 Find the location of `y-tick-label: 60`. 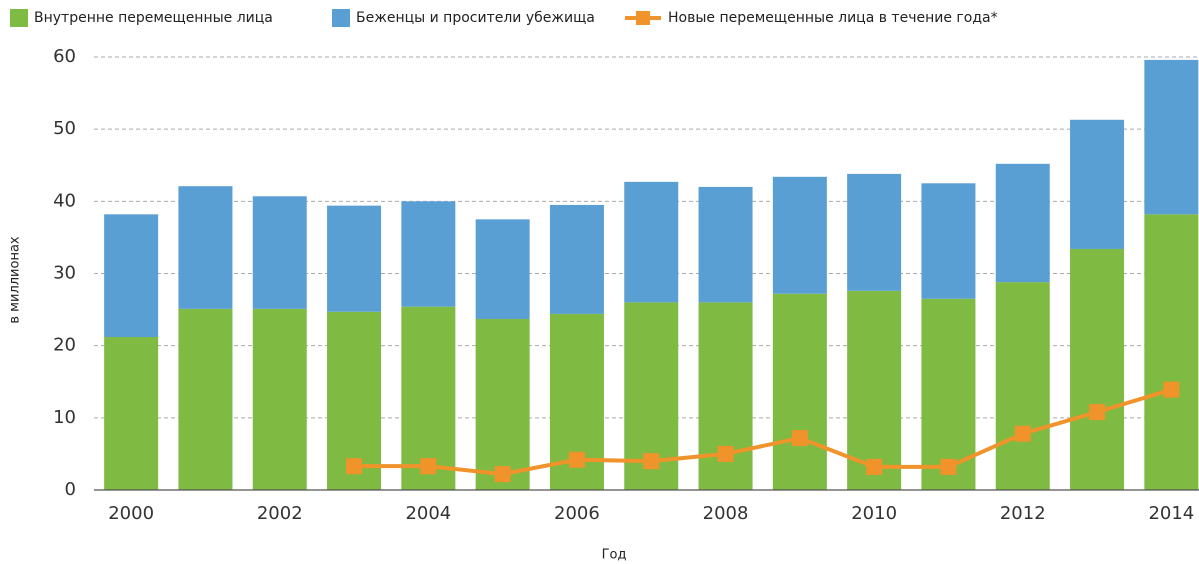

y-tick-label: 60 is located at coordinates (64, 56).